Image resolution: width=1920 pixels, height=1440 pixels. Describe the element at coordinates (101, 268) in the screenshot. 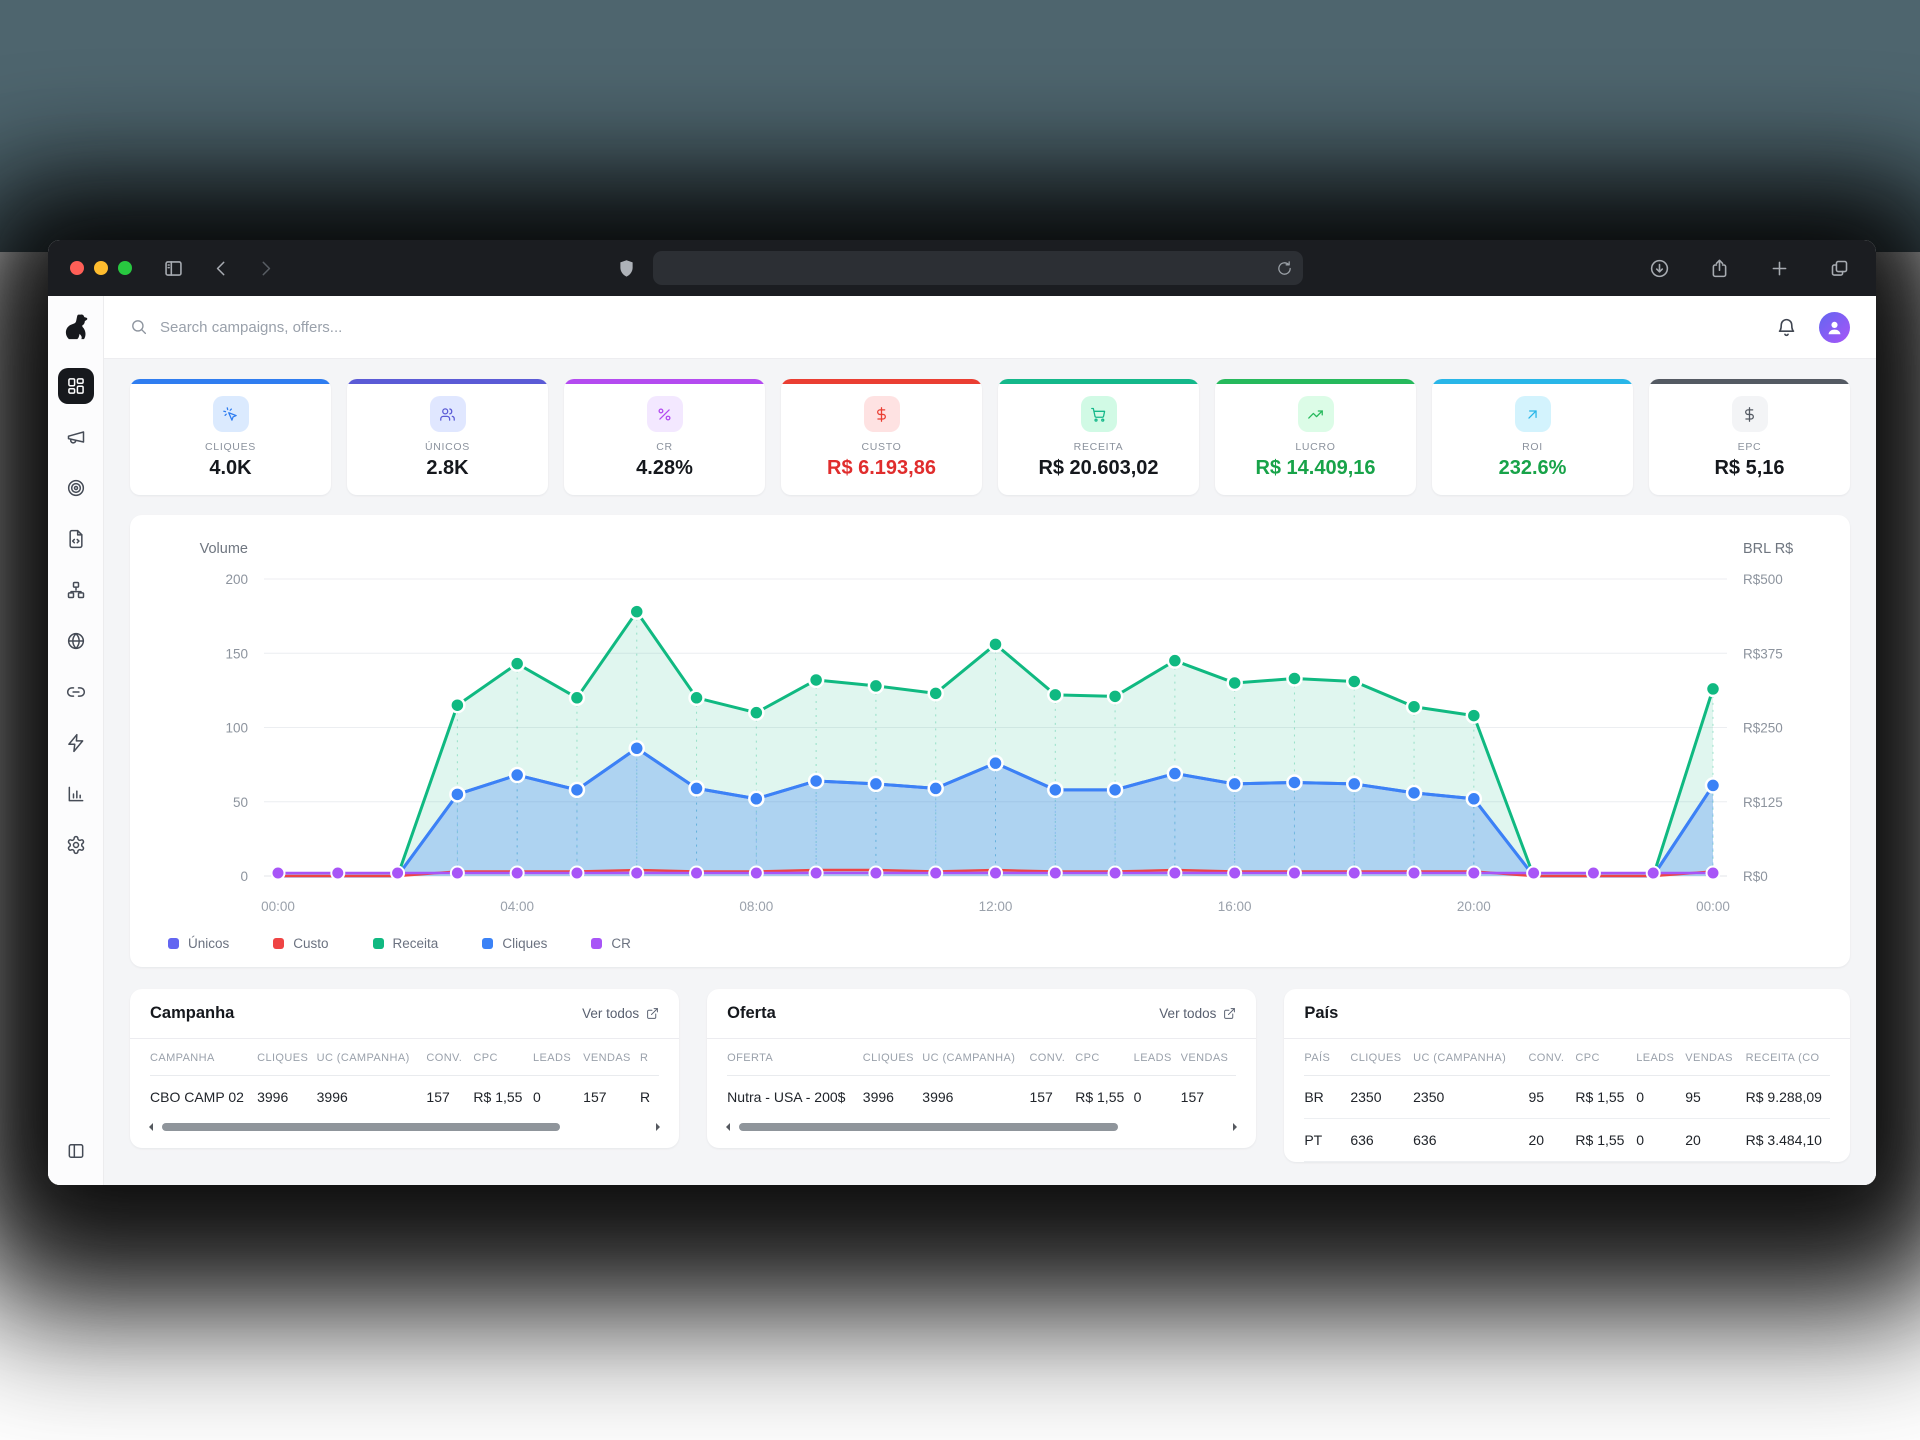

I see `minimize-window-button` at that location.